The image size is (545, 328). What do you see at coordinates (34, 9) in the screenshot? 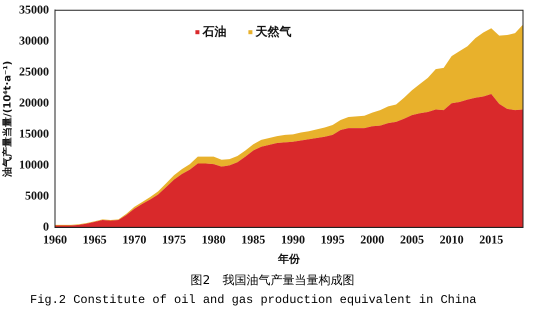
I see `y-tick-label: 35000` at bounding box center [34, 9].